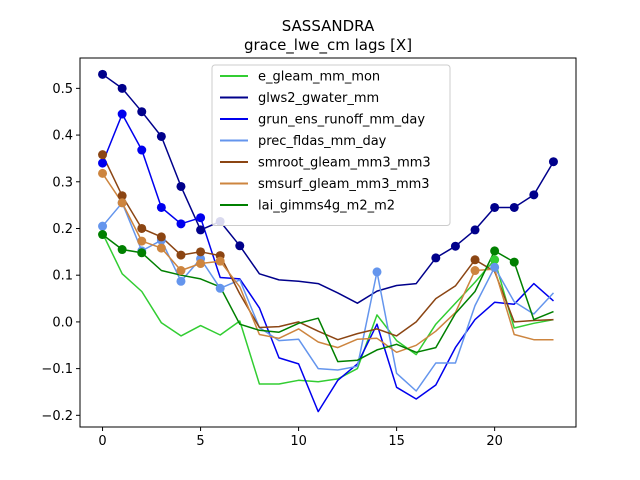 This screenshot has width=640, height=480. Describe the element at coordinates (57, 369) in the screenshot. I see `y-tick-label: −0.1` at that location.